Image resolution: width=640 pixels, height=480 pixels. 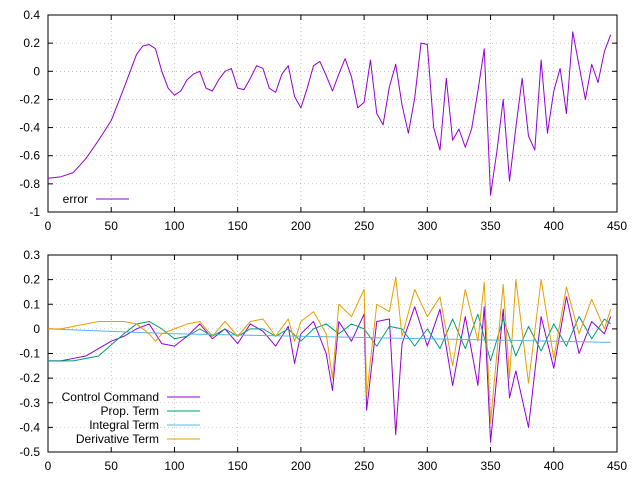 I want to click on y-tick-label: -0.3, so click(x=29, y=403).